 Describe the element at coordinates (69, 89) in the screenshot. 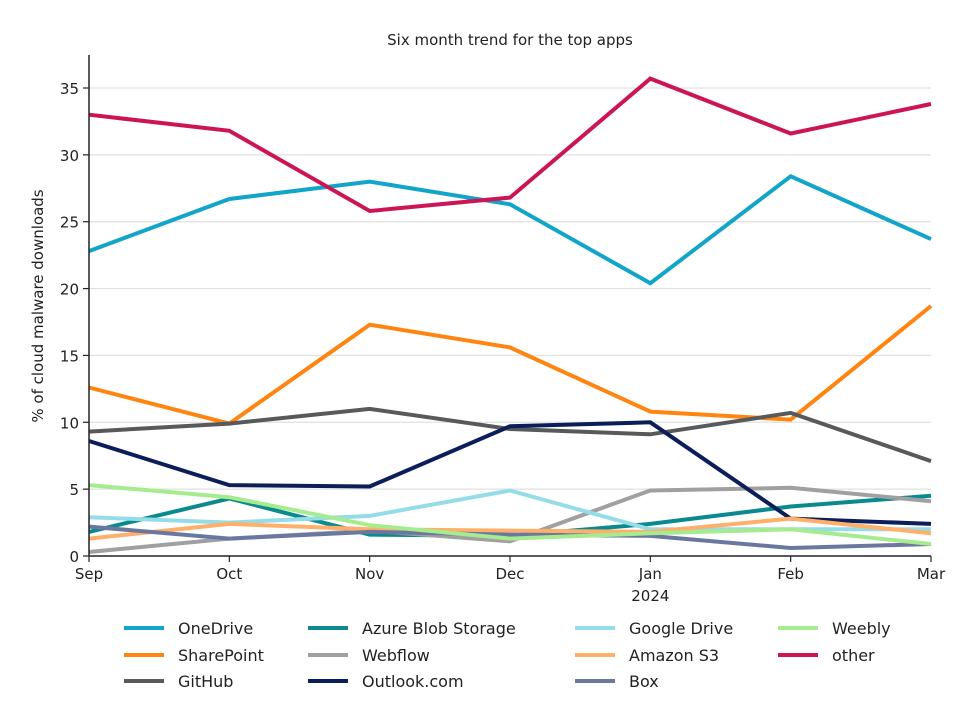

I see `y-tick-label: 35` at that location.